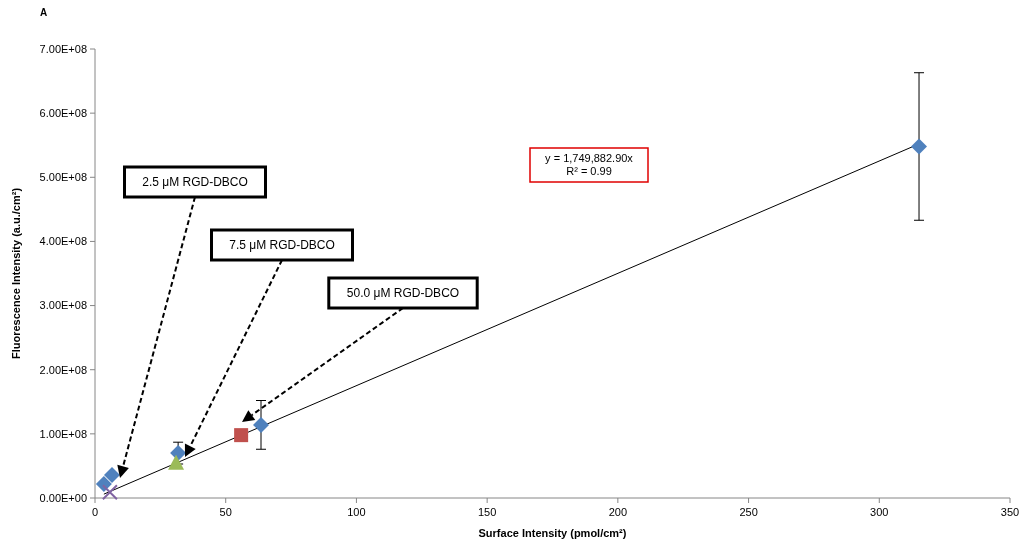 Image resolution: width=1025 pixels, height=545 pixels. I want to click on x-tick-label: 100, so click(356, 512).